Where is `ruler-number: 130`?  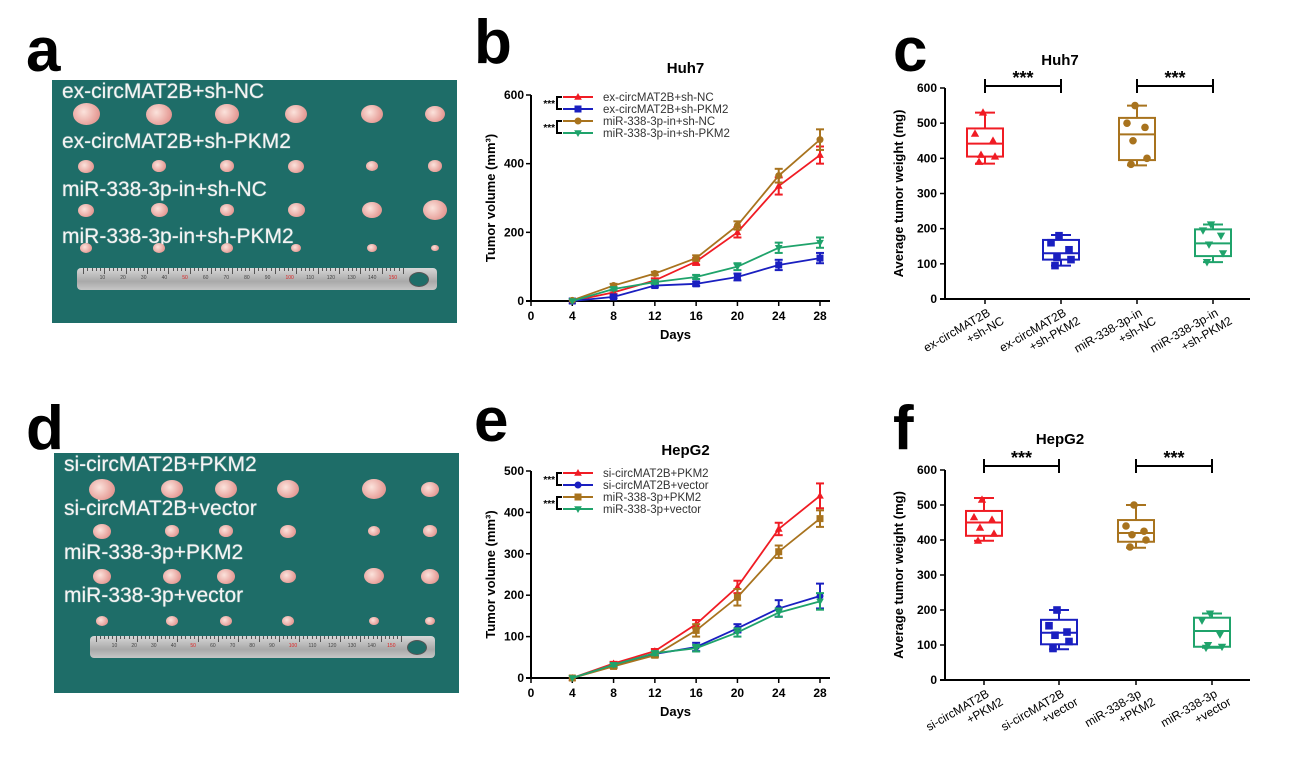 ruler-number: 130 is located at coordinates (352, 646).